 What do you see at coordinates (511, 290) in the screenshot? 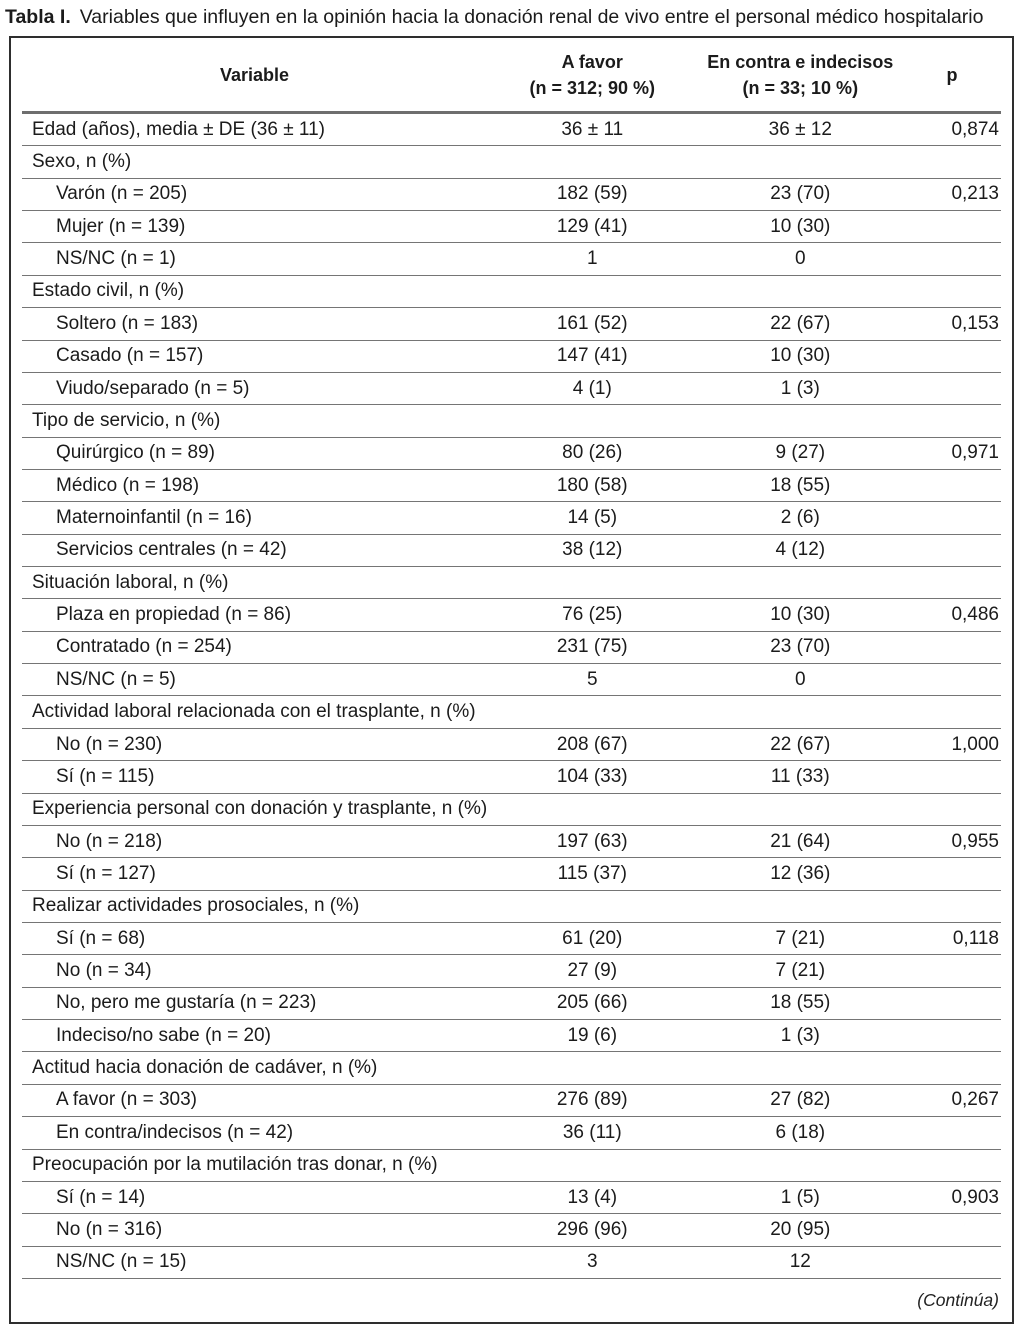
I see `table-section-row: Estado civil, n (%)` at bounding box center [511, 290].